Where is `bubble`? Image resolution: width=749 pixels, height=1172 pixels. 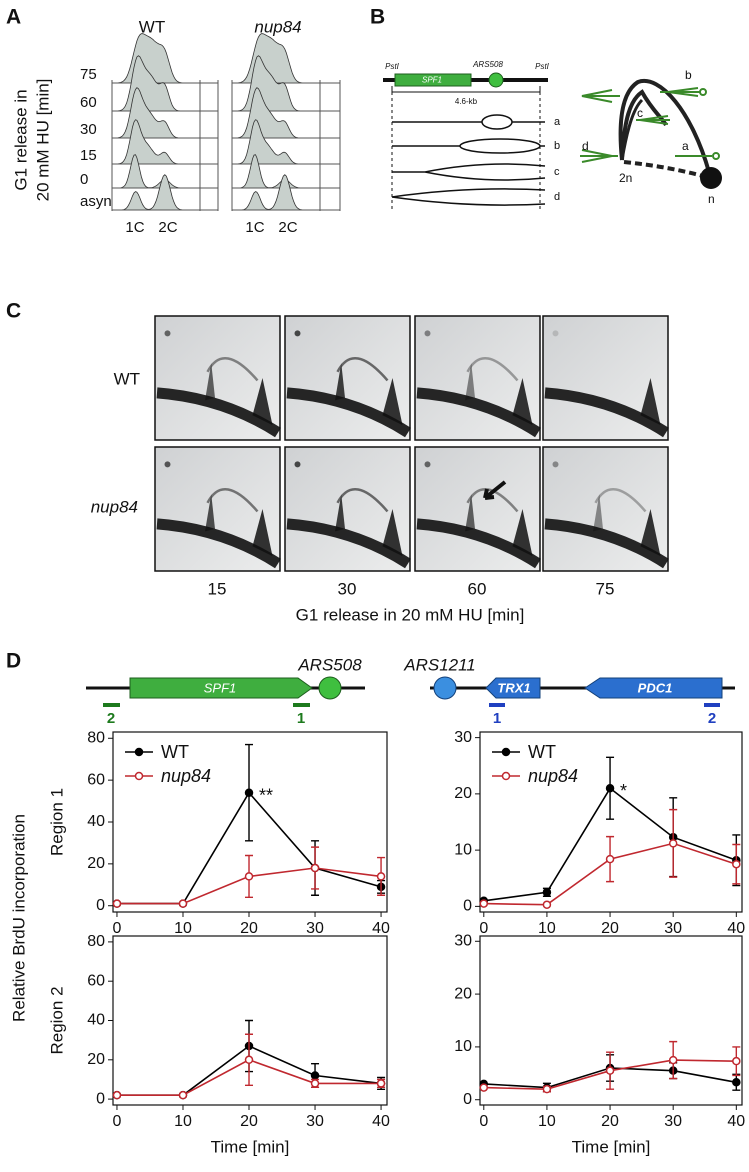
bubble is located at coordinates (497, 122).